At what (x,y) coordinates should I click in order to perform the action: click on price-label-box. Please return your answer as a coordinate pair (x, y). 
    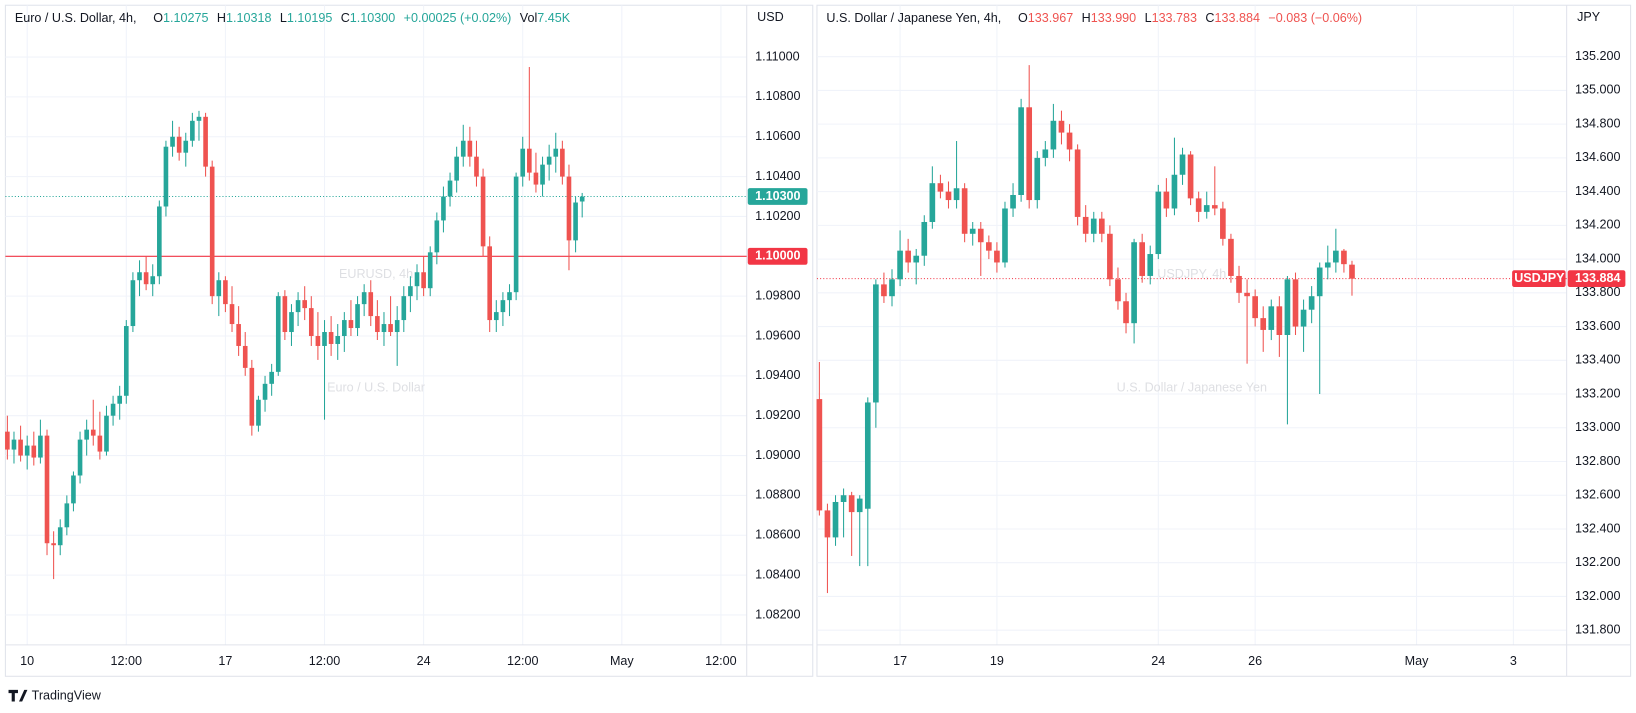
    Looking at the image, I should click on (1596, 279).